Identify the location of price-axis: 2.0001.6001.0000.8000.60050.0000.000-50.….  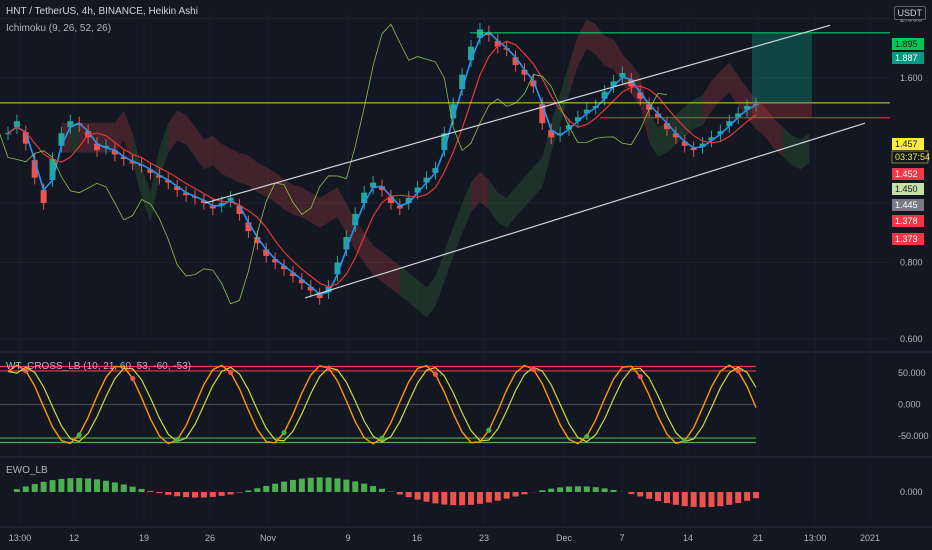
(913, 255).